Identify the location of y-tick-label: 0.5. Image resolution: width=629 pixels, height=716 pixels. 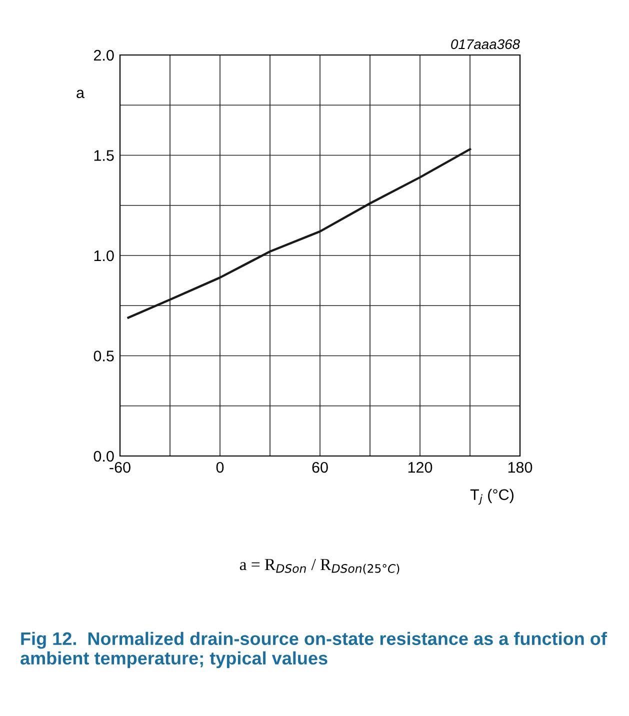
(104, 356).